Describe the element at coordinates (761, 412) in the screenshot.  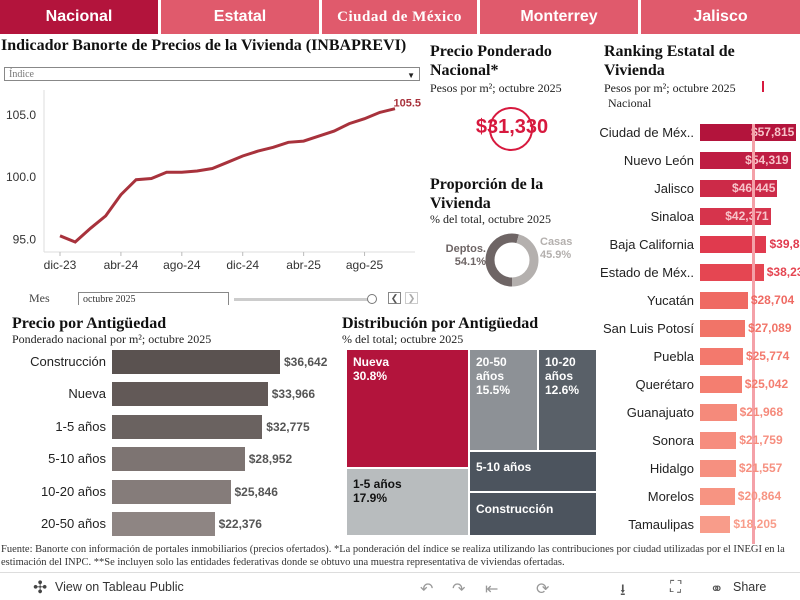
I see `ranking-value-label: $21,968` at that location.